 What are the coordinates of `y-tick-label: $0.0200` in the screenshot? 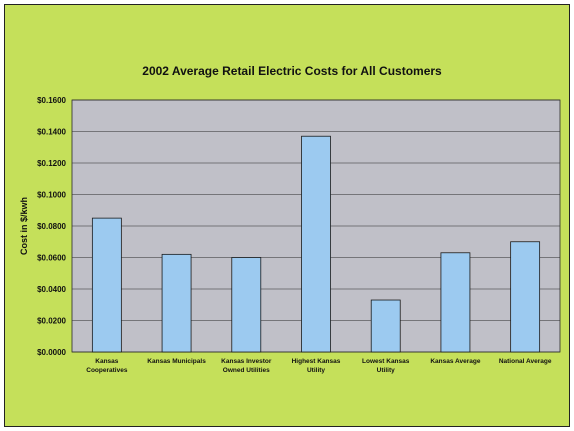 It's located at (51, 321).